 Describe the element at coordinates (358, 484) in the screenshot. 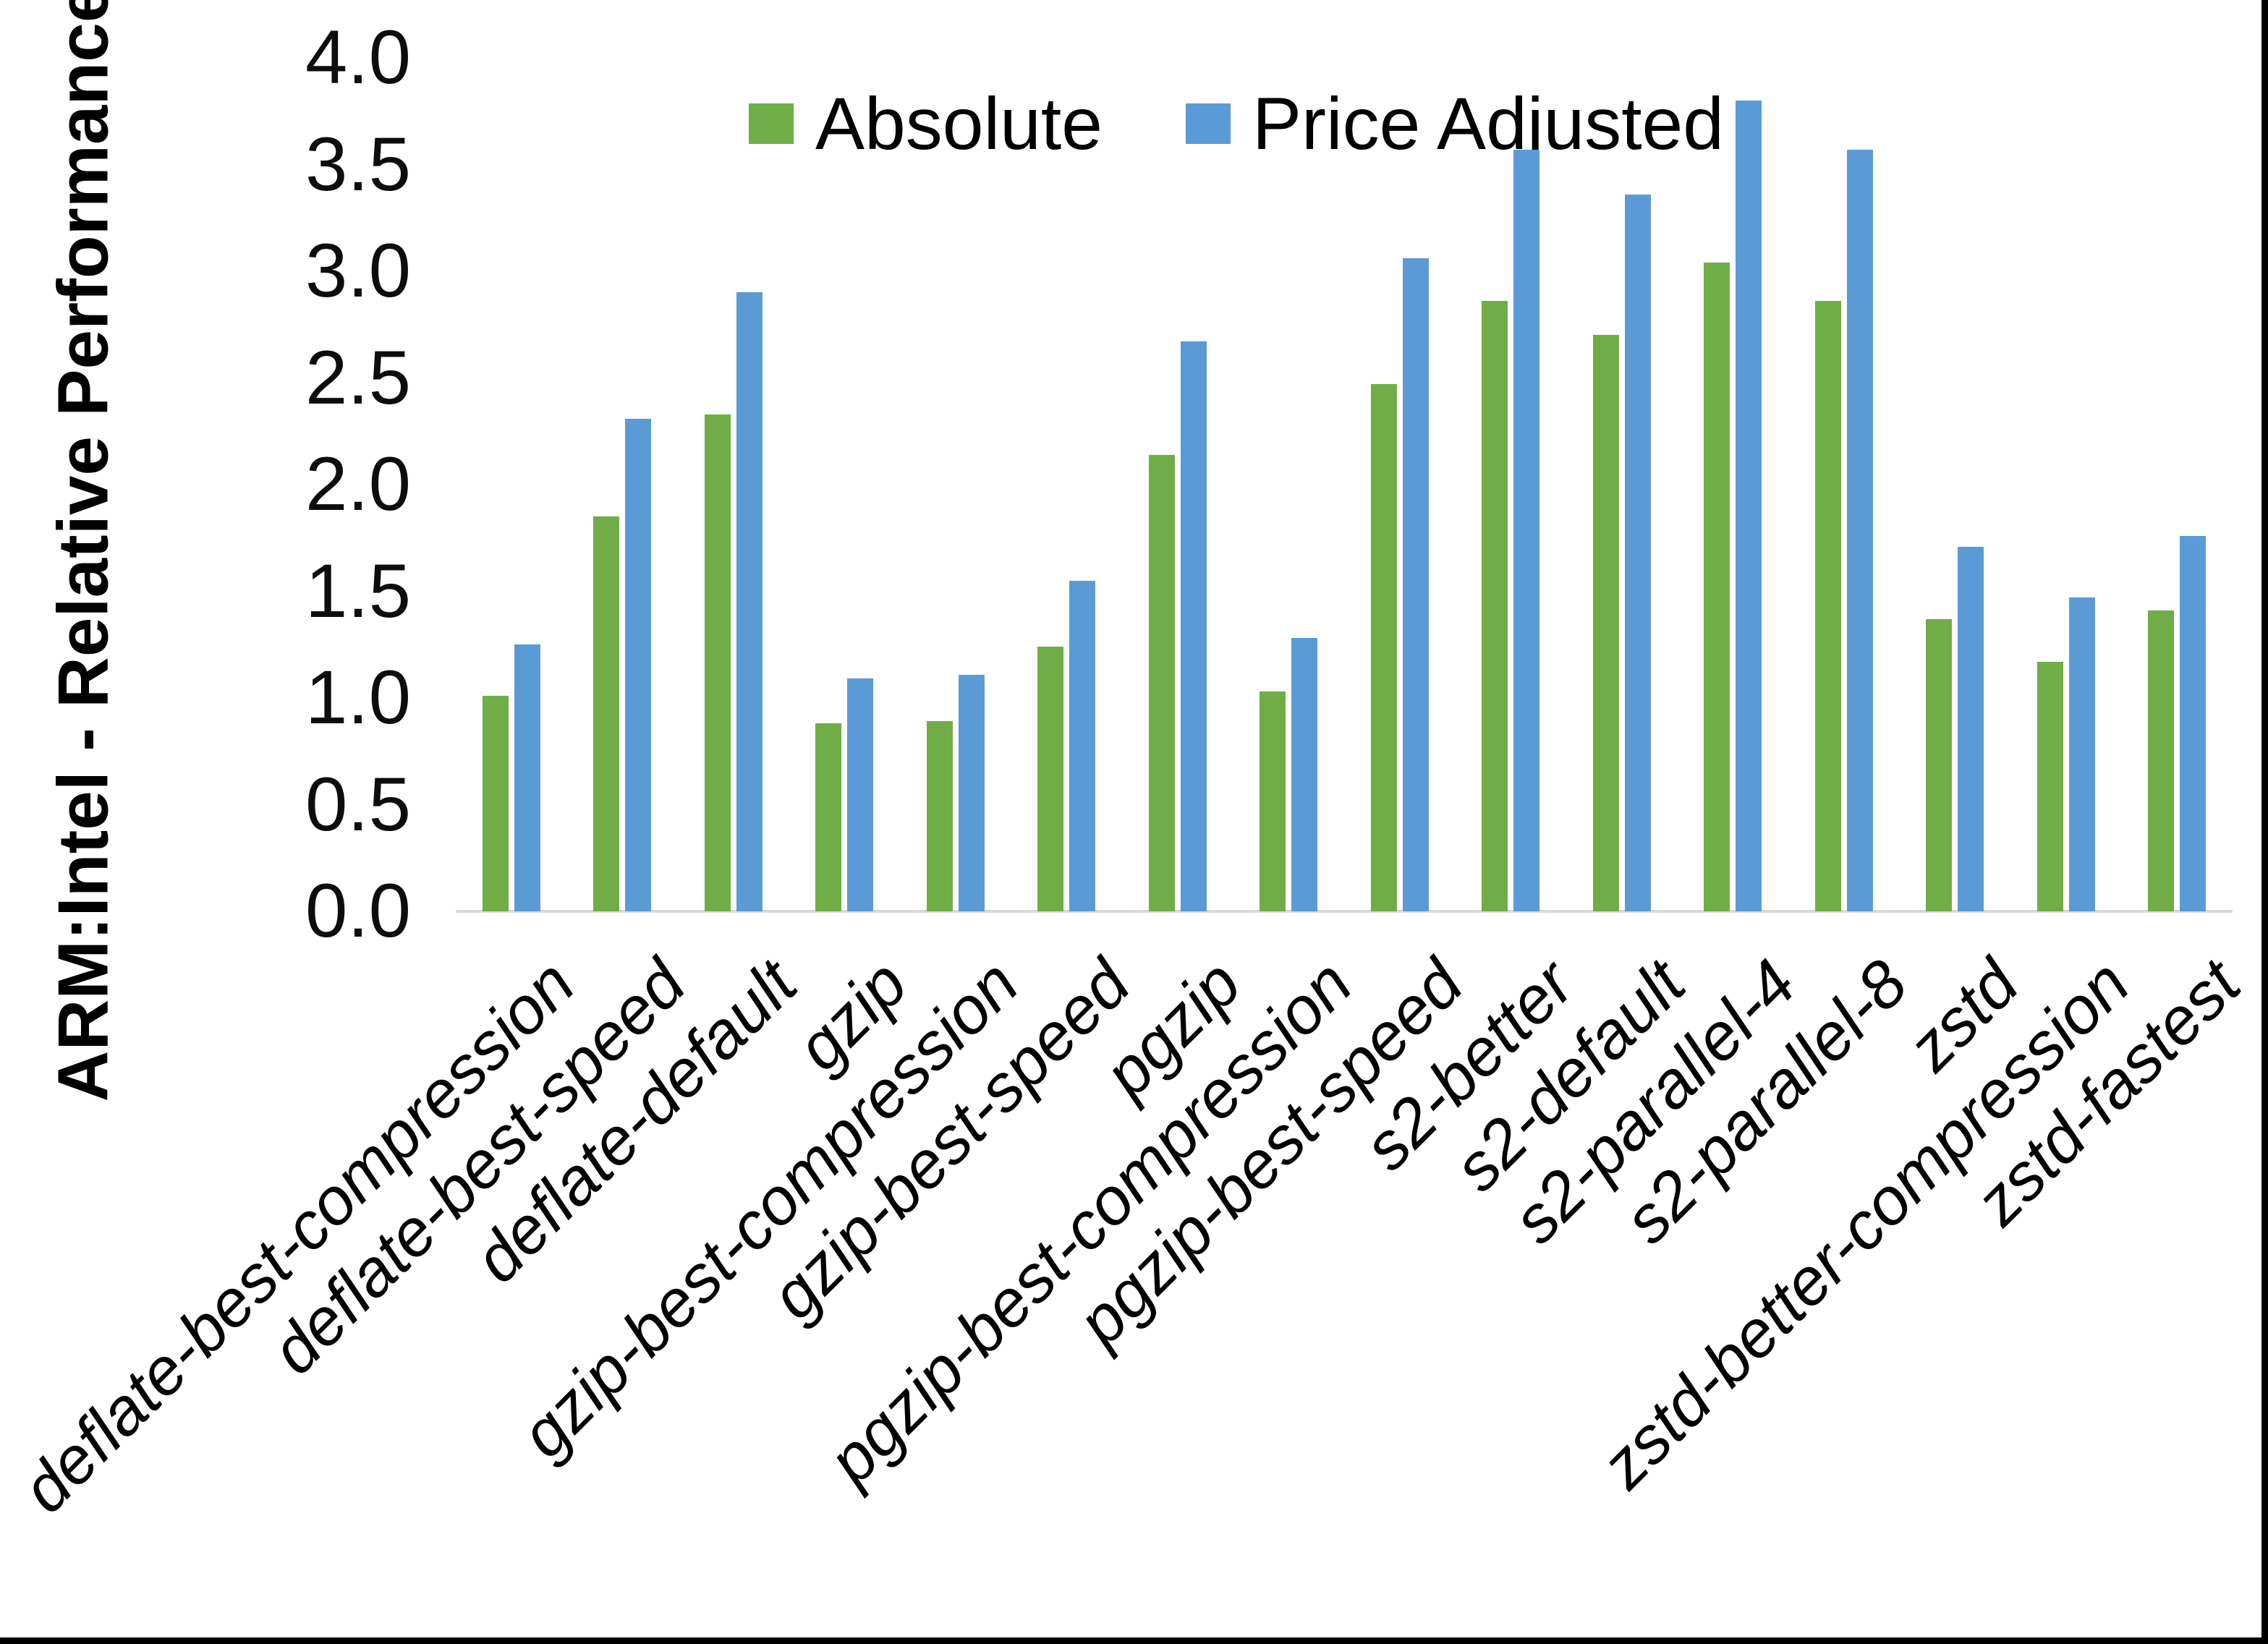

I see `y-tick-label-2.0: 2.0` at that location.